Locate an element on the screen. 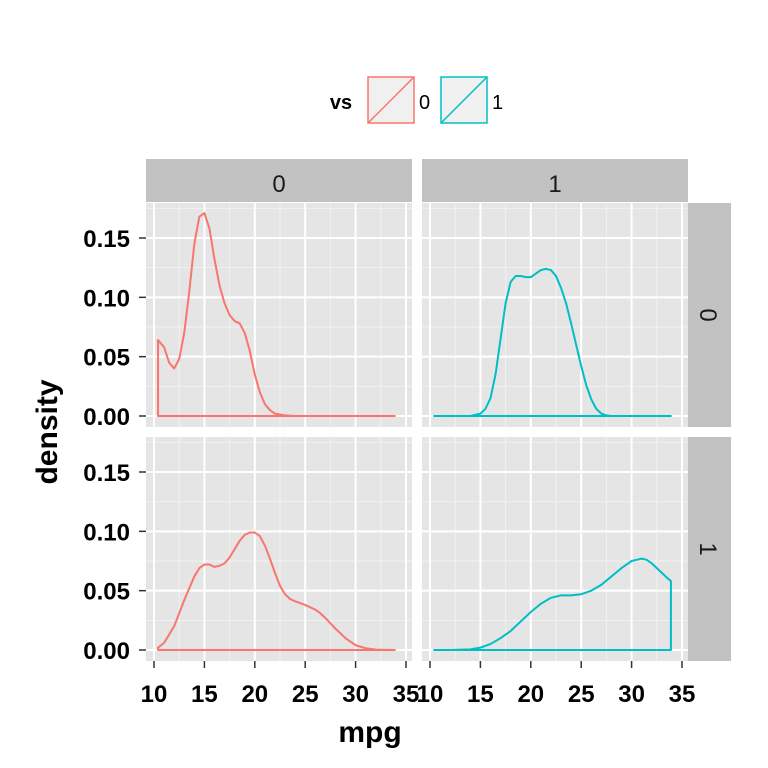  panel-r1-c1 is located at coordinates (555, 549).